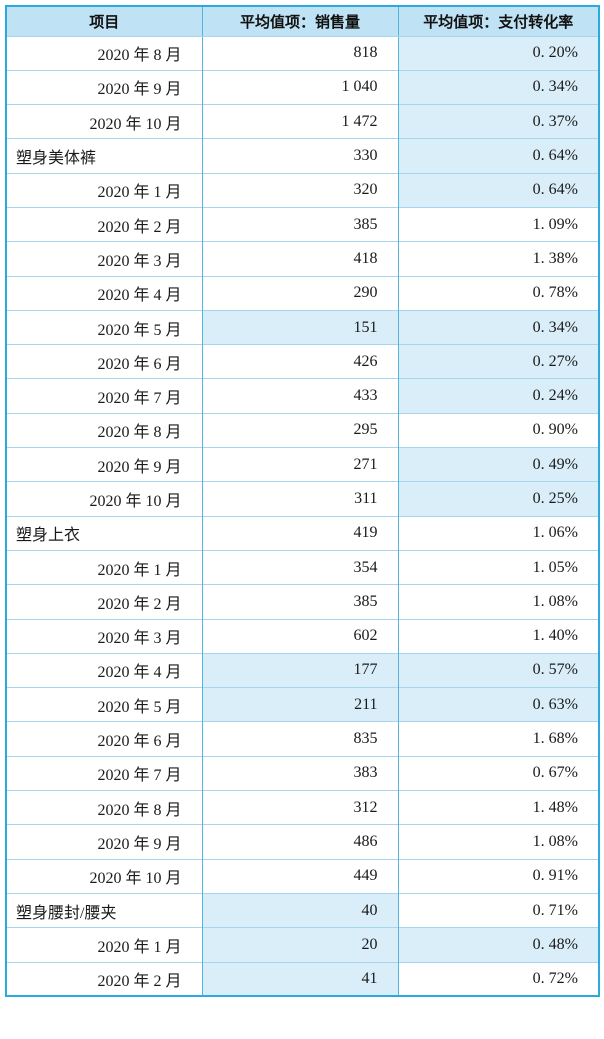 This screenshot has height=1039, width=604. What do you see at coordinates (498, 464) in the screenshot?
I see `conversion-cell: 0. 49%` at bounding box center [498, 464].